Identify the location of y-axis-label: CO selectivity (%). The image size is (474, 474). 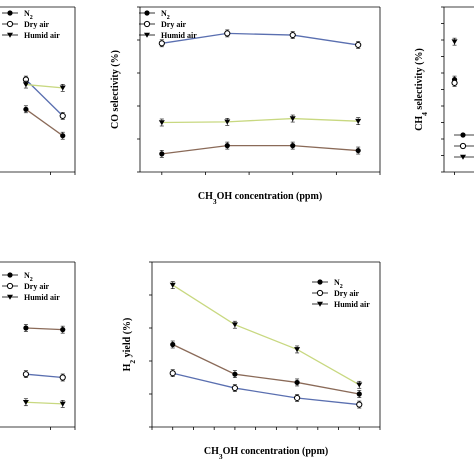
(115, 89).